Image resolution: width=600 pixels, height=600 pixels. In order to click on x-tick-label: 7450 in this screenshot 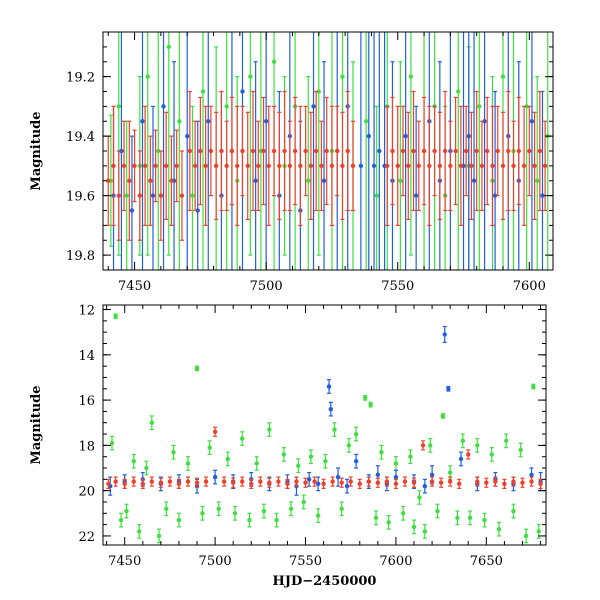, I will do `click(124, 561)`.